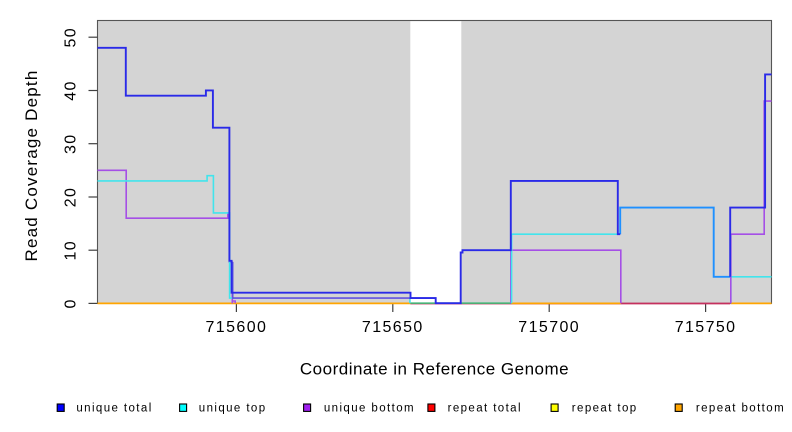 The height and width of the screenshot is (432, 792). What do you see at coordinates (740, 409) in the screenshot?
I see `svg-text: repeat bottom` at bounding box center [740, 409].